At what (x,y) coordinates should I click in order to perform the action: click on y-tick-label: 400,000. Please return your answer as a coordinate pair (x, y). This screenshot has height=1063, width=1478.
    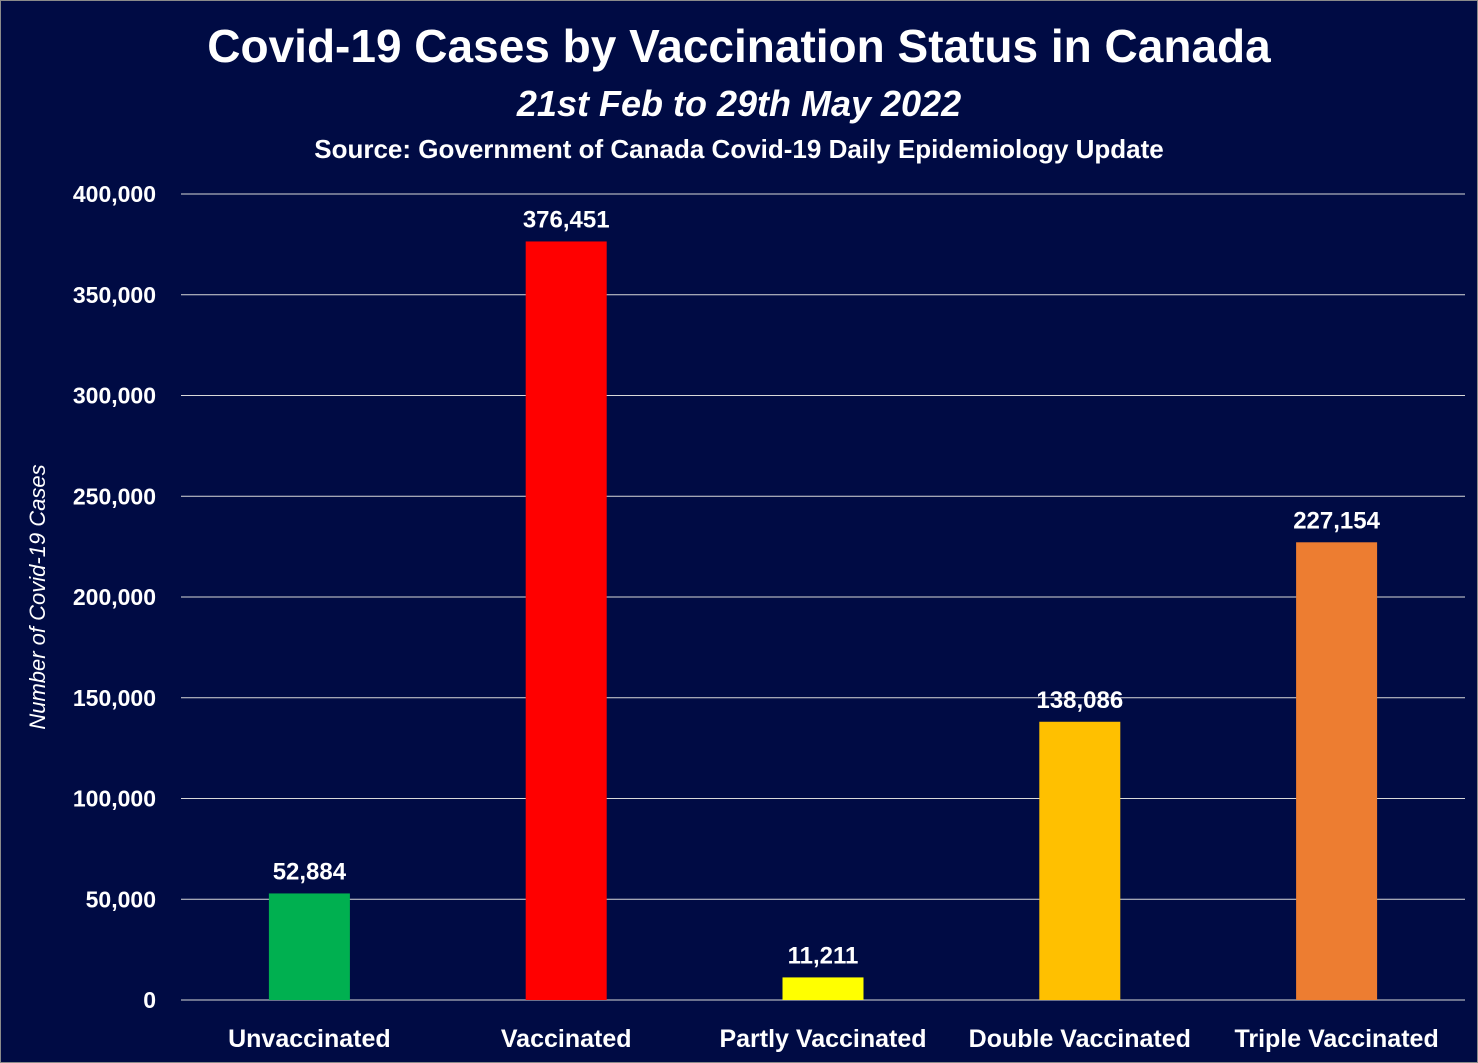
    Looking at the image, I should click on (114, 194).